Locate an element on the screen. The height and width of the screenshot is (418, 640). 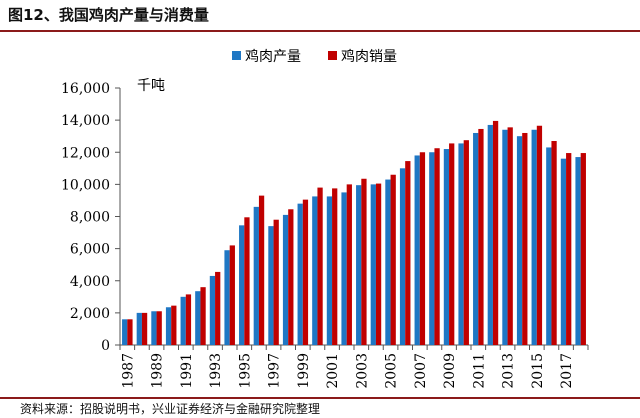
consumption-bar-1988 is located at coordinates (144, 328).